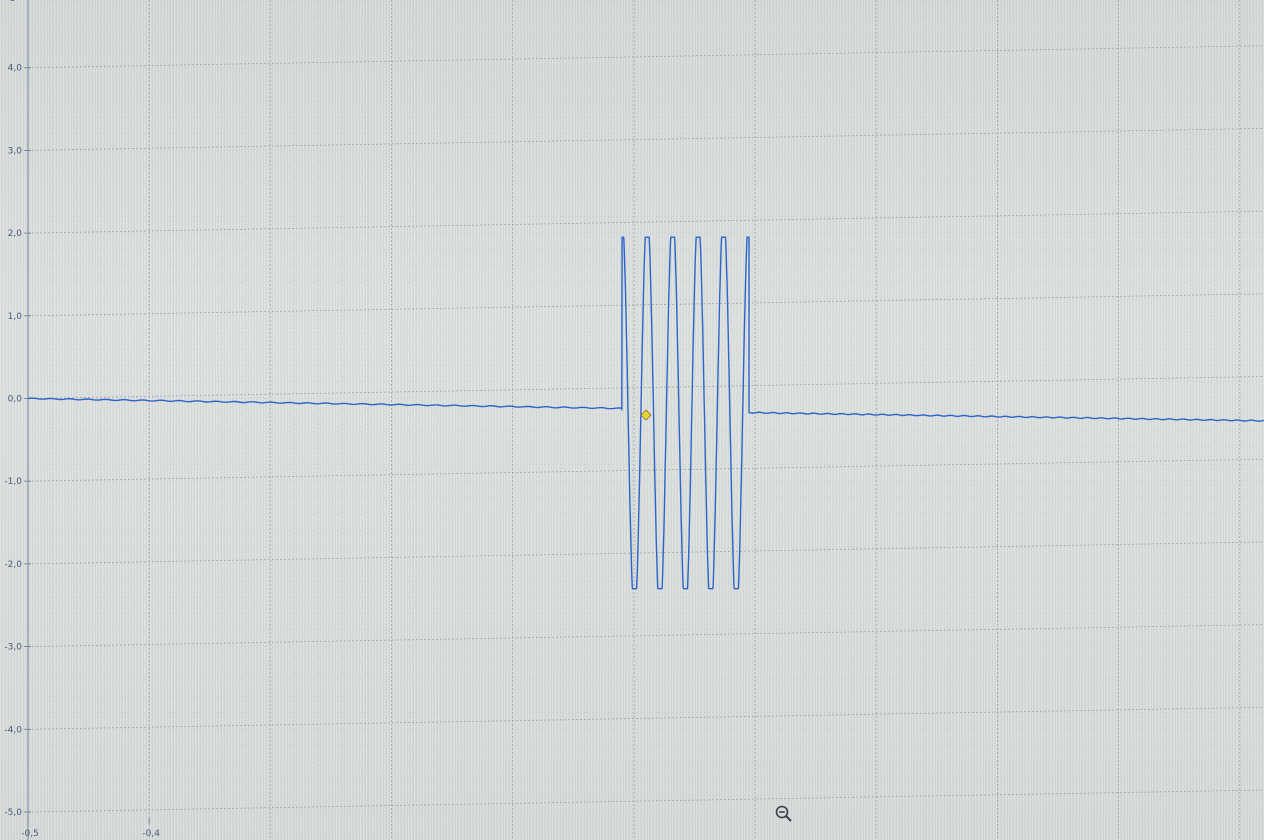  I want to click on y-tick-label: 0,0, so click(15, 400).